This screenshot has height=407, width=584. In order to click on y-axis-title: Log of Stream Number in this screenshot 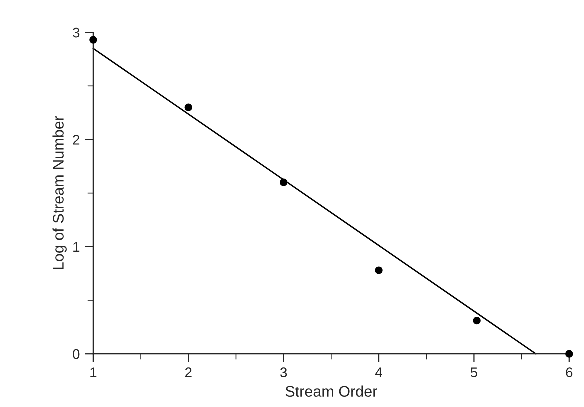, I will do `click(59, 193)`.